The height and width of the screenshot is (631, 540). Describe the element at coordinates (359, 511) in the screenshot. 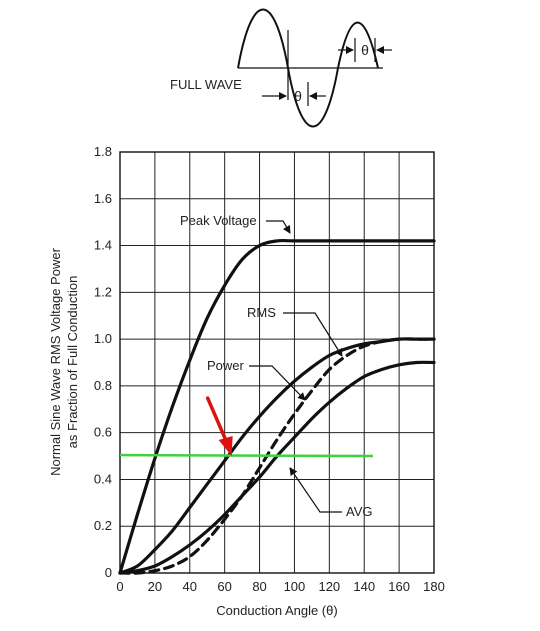

I see `series-label-avg: AVG` at that location.